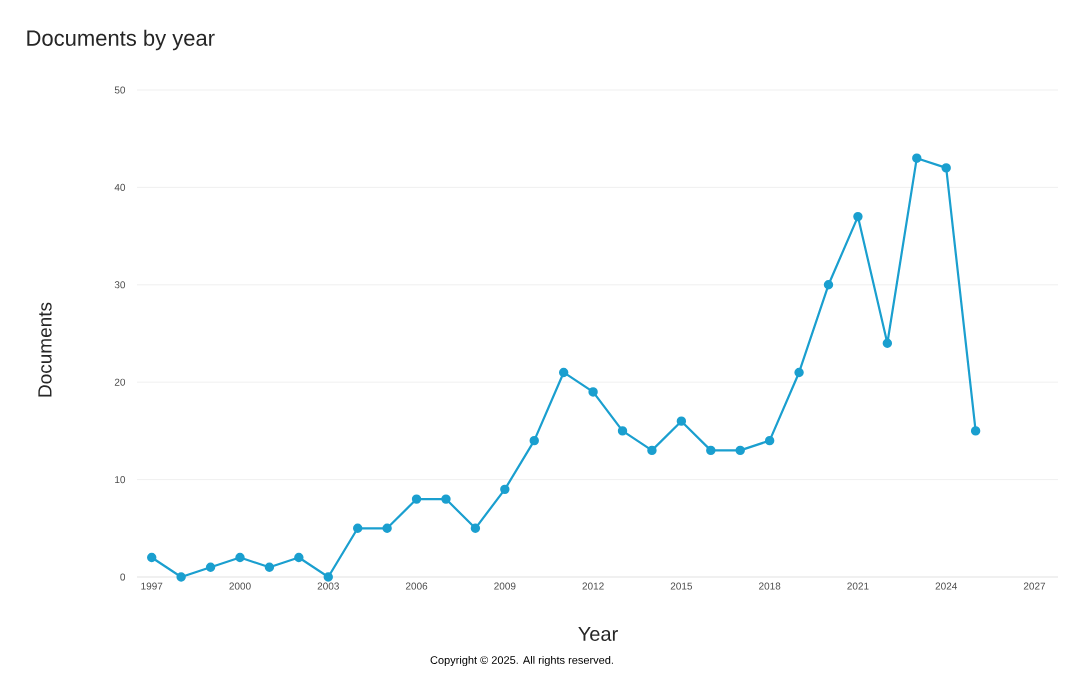  What do you see at coordinates (152, 586) in the screenshot?
I see `x-tick-label: 1997` at bounding box center [152, 586].